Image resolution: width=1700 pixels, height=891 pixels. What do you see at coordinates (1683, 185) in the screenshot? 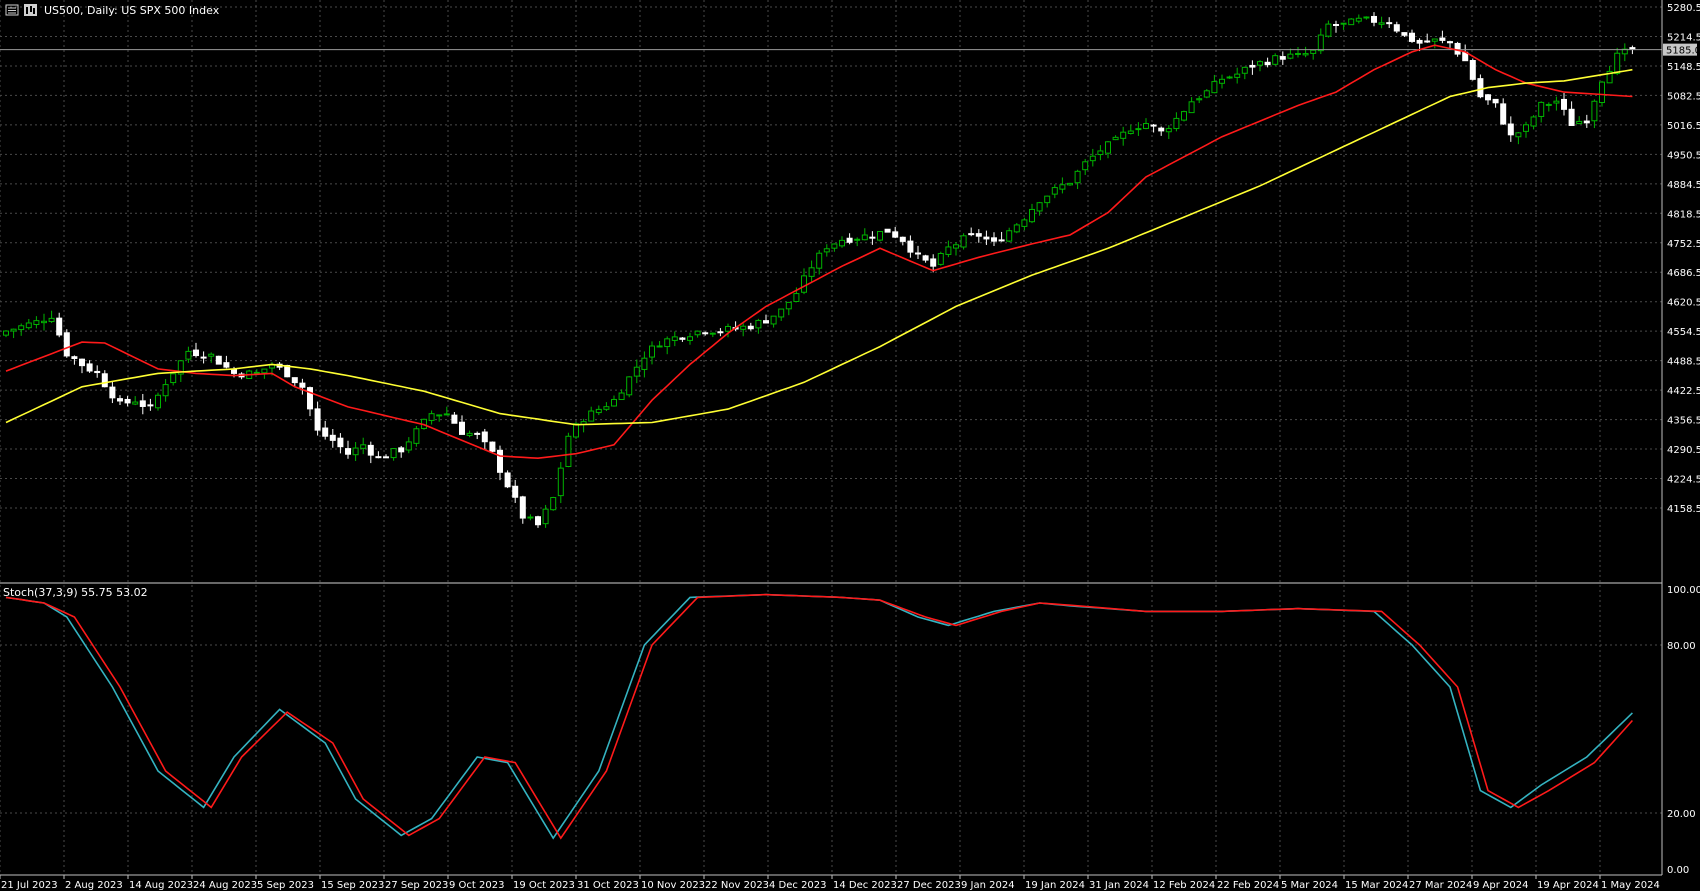
I see `price-tick-label: 4884.5` at bounding box center [1683, 185].